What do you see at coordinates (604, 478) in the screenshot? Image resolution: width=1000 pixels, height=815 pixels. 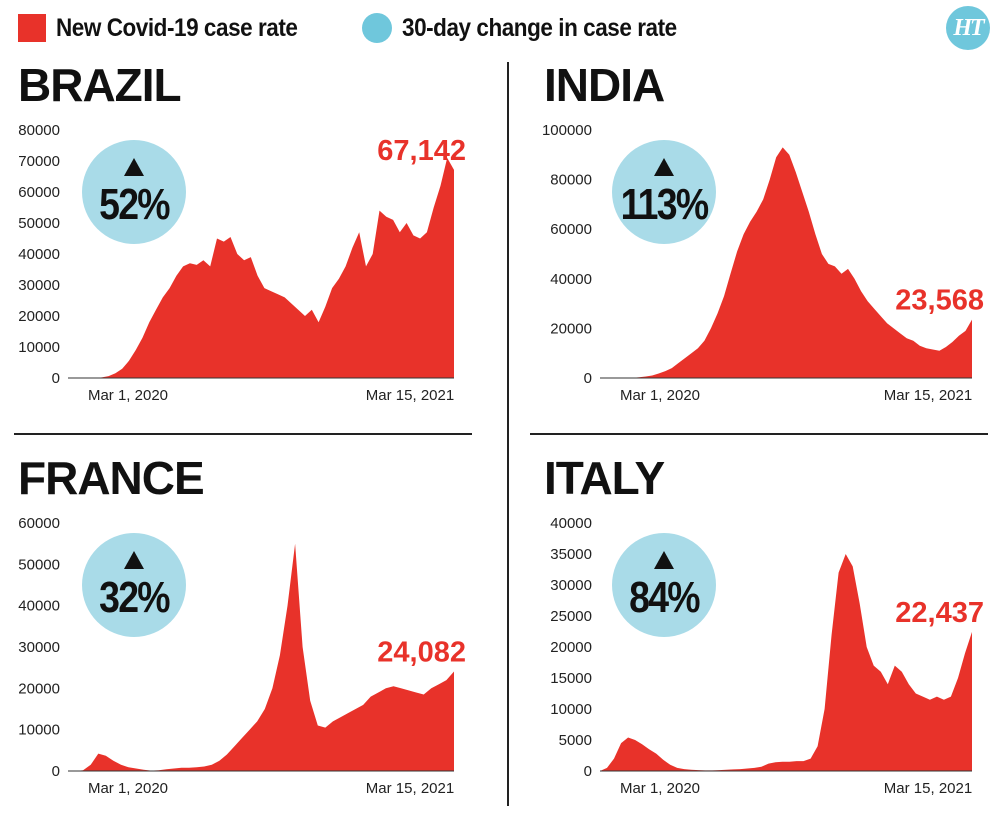 I see `country-title: ITALY` at bounding box center [604, 478].